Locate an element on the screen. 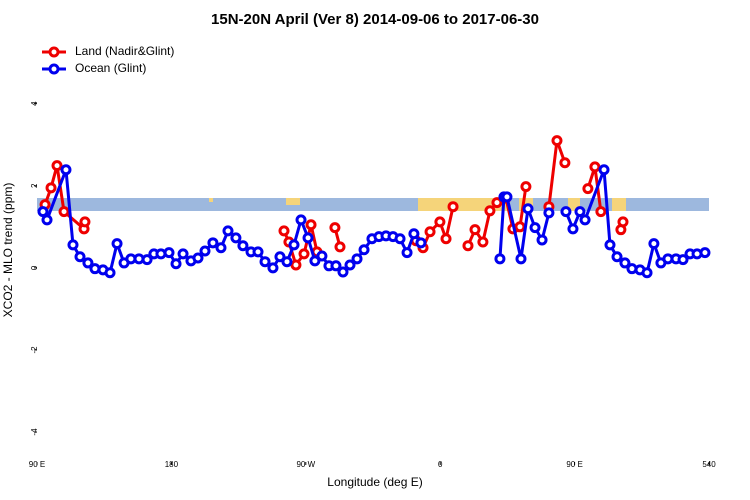  legend-label: Ocean (Glint) is located at coordinates (110, 68).